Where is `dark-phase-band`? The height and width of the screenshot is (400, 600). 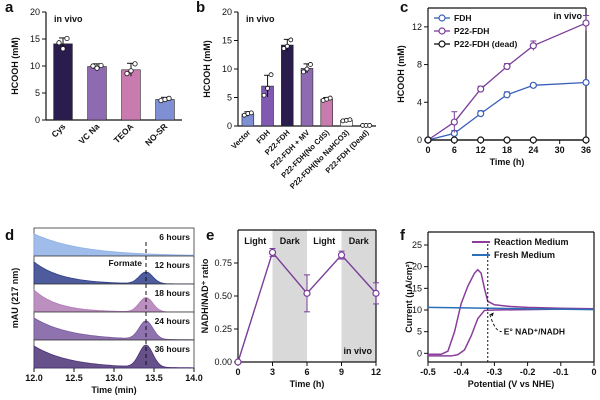
dark-phase-band is located at coordinates (358, 296).